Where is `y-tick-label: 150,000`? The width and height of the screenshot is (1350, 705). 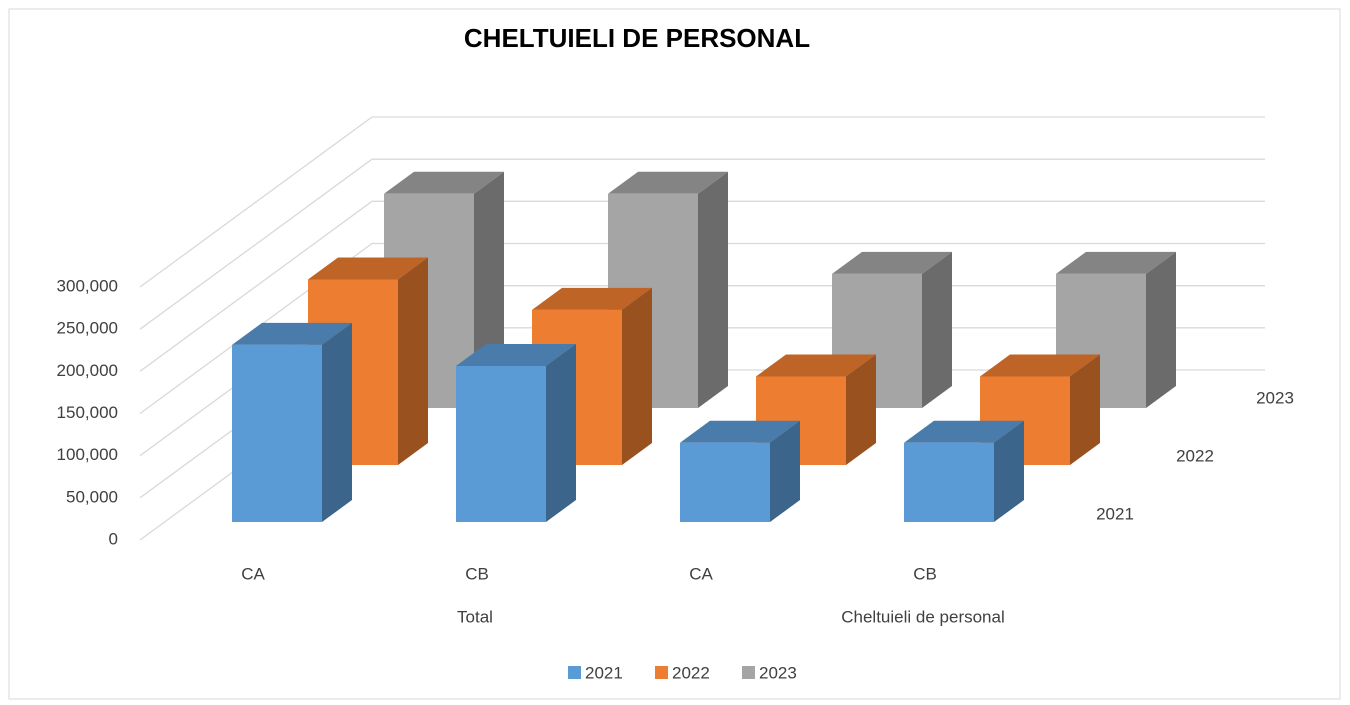
y-tick-label: 150,000 is located at coordinates (87, 412).